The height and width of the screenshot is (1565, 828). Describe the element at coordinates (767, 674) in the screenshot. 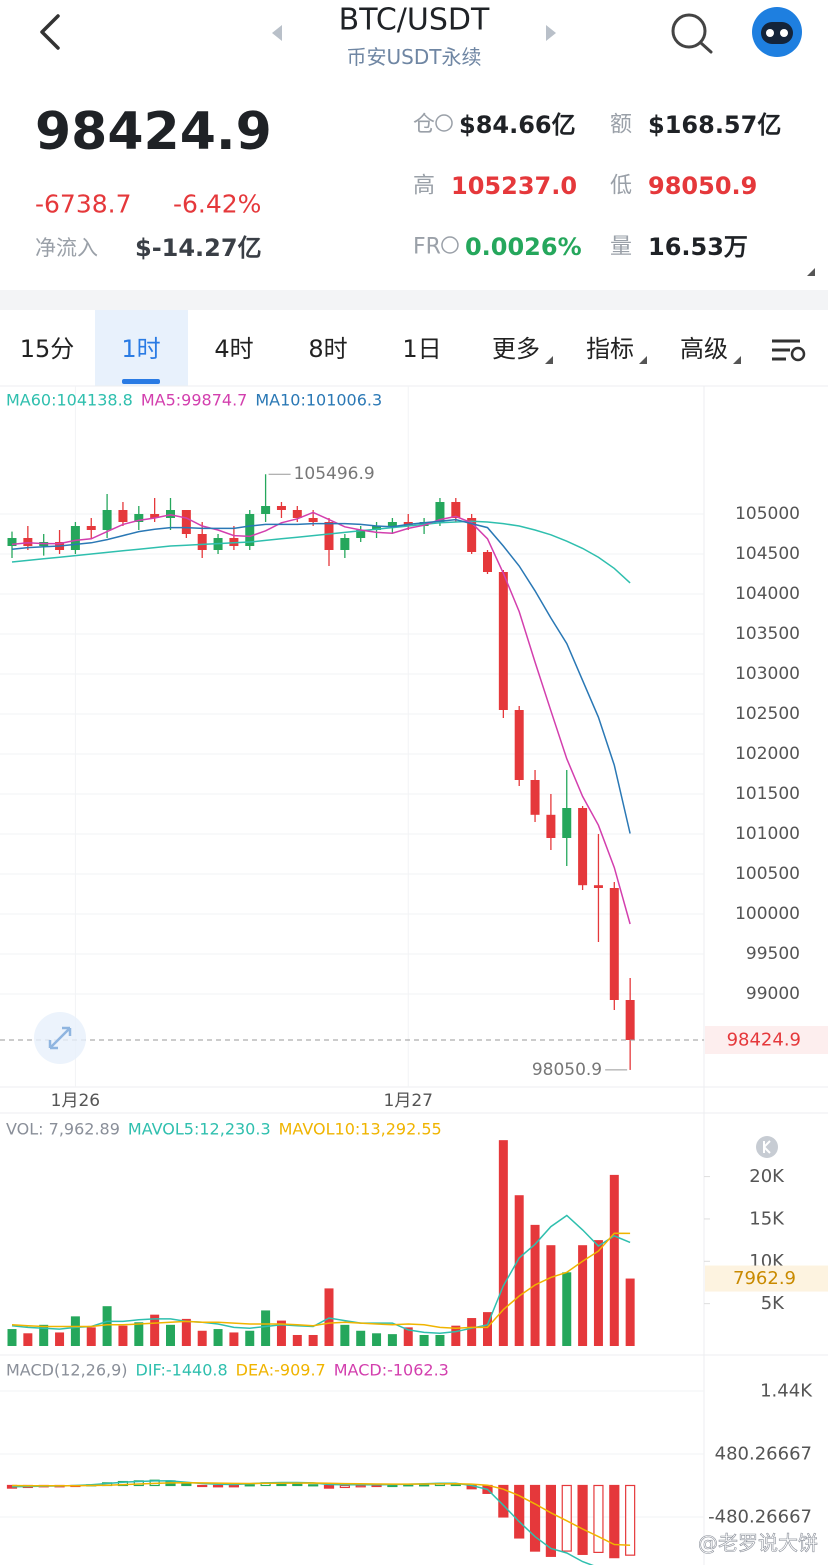

I see `y-tick-label: 103000` at that location.